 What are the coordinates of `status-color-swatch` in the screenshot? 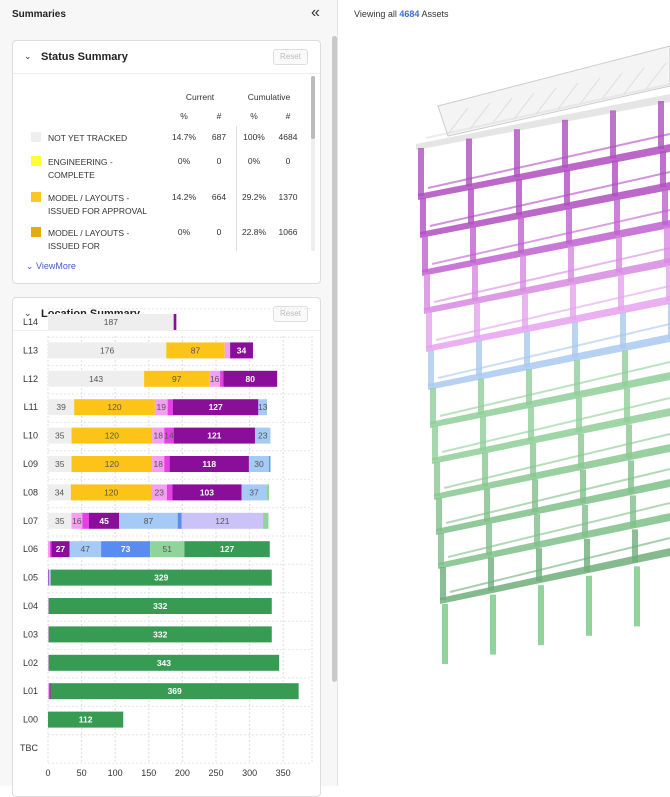 It's located at (36, 161).